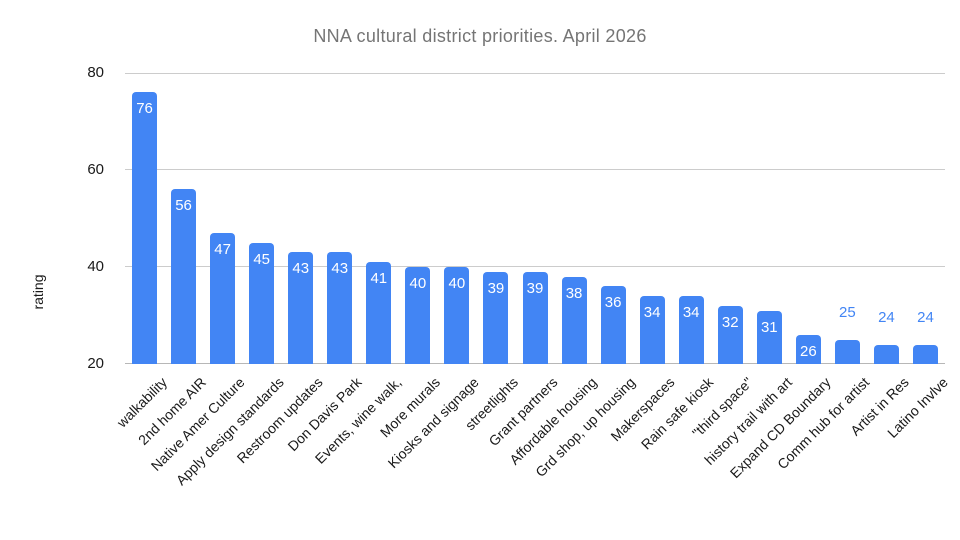  What do you see at coordinates (769, 327) in the screenshot?
I see `bar-value-label: 31` at bounding box center [769, 327].